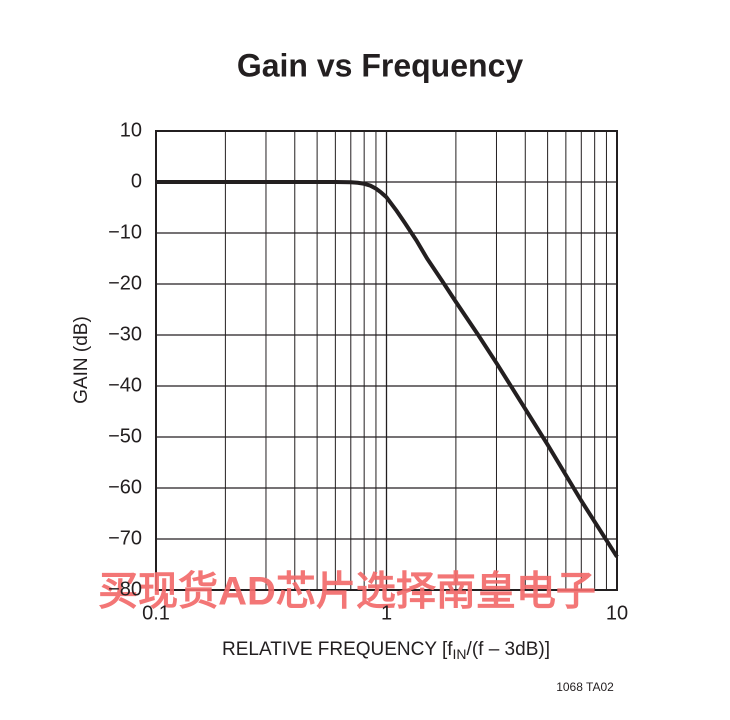 The image size is (730, 720). I want to click on y-tick-label: −70, so click(125, 538).